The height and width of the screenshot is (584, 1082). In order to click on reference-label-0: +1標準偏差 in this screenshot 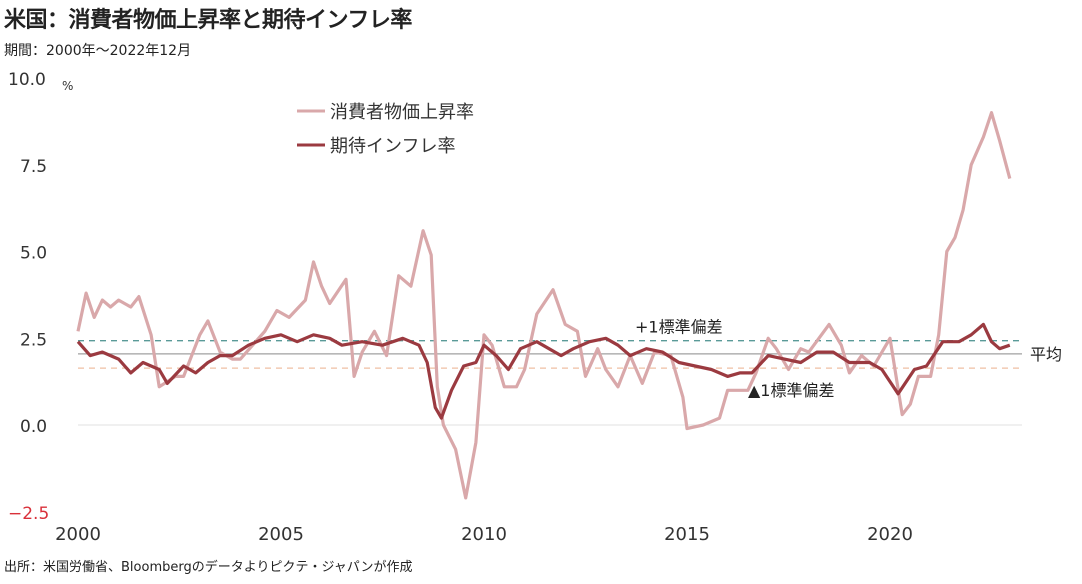, I will do `click(679, 327)`.